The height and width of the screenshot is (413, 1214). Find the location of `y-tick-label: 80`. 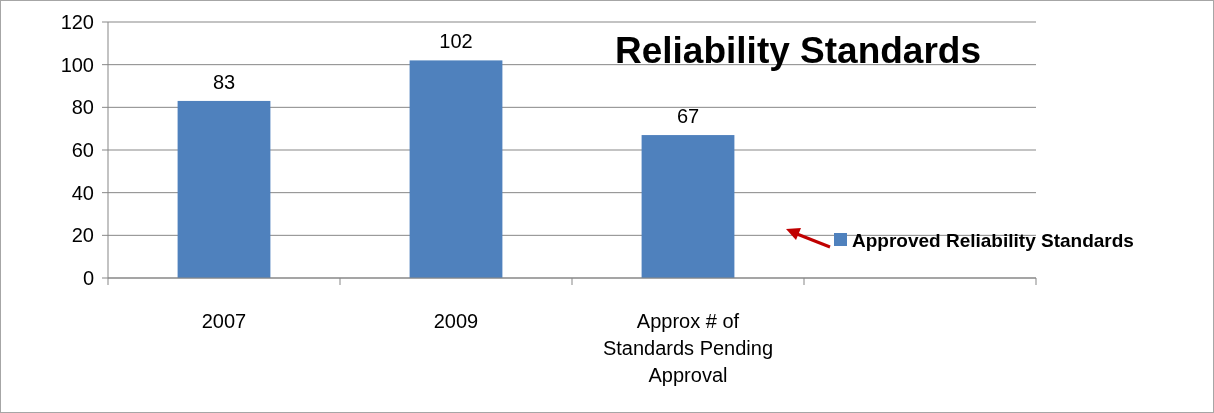

y-tick-label: 80 is located at coordinates (82, 107).